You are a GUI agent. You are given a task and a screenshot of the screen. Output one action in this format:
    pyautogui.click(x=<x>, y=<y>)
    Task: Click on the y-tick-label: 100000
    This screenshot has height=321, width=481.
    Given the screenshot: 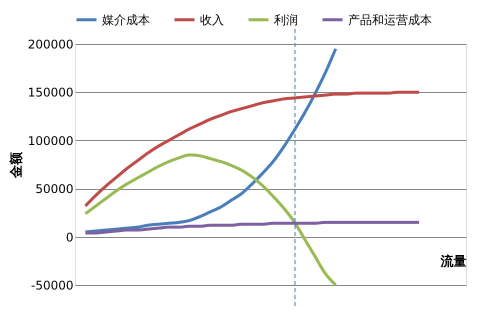 What is the action you would take?
    pyautogui.click(x=51, y=141)
    